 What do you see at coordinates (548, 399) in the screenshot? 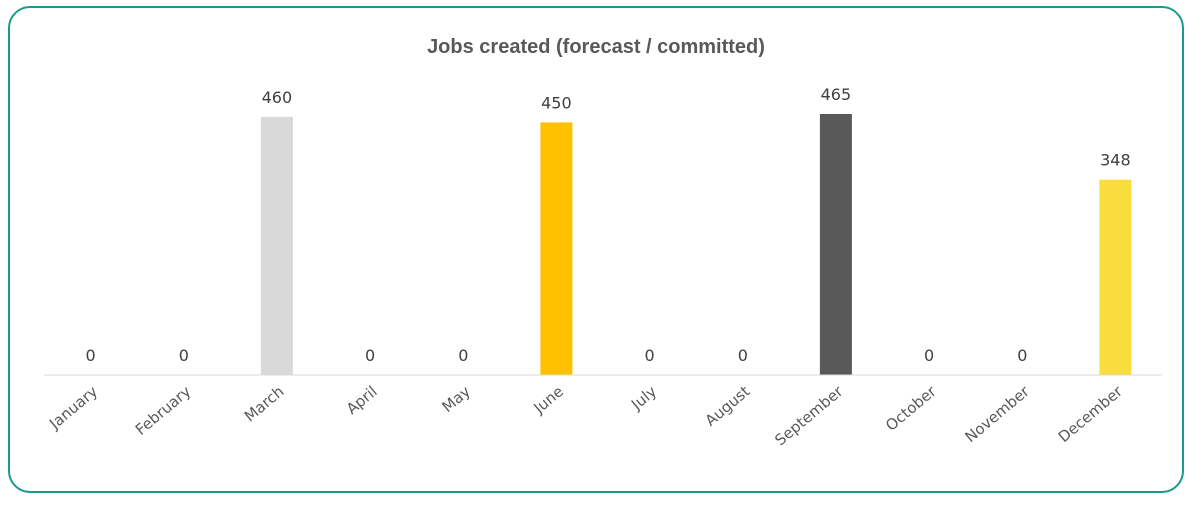
I see `x-tick-label-june: June` at bounding box center [548, 399].